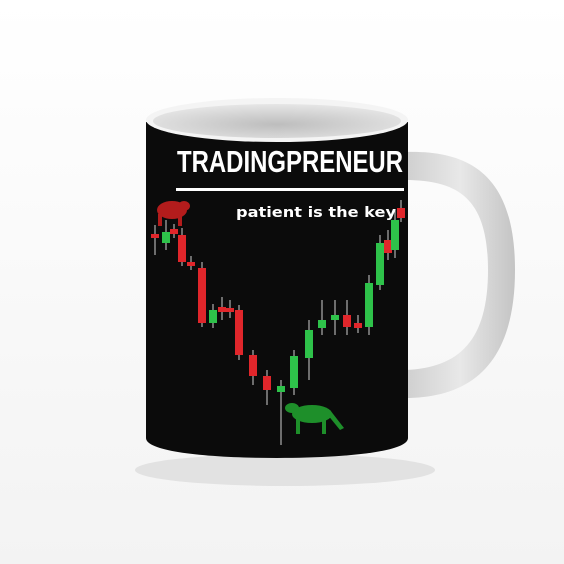 This screenshot has width=564, height=564. I want to click on bull-icon, so click(314, 418).